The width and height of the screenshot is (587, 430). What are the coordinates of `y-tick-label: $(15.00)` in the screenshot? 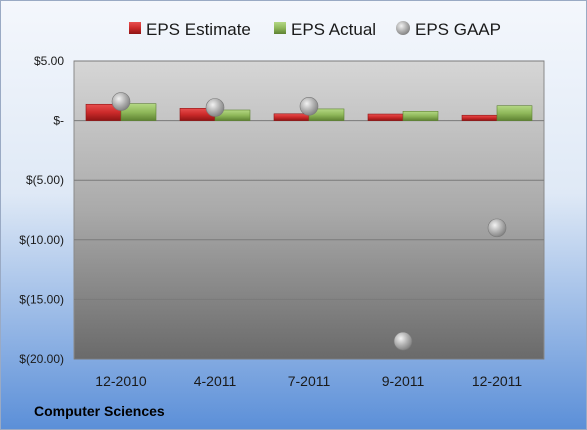 It's located at (41, 299).